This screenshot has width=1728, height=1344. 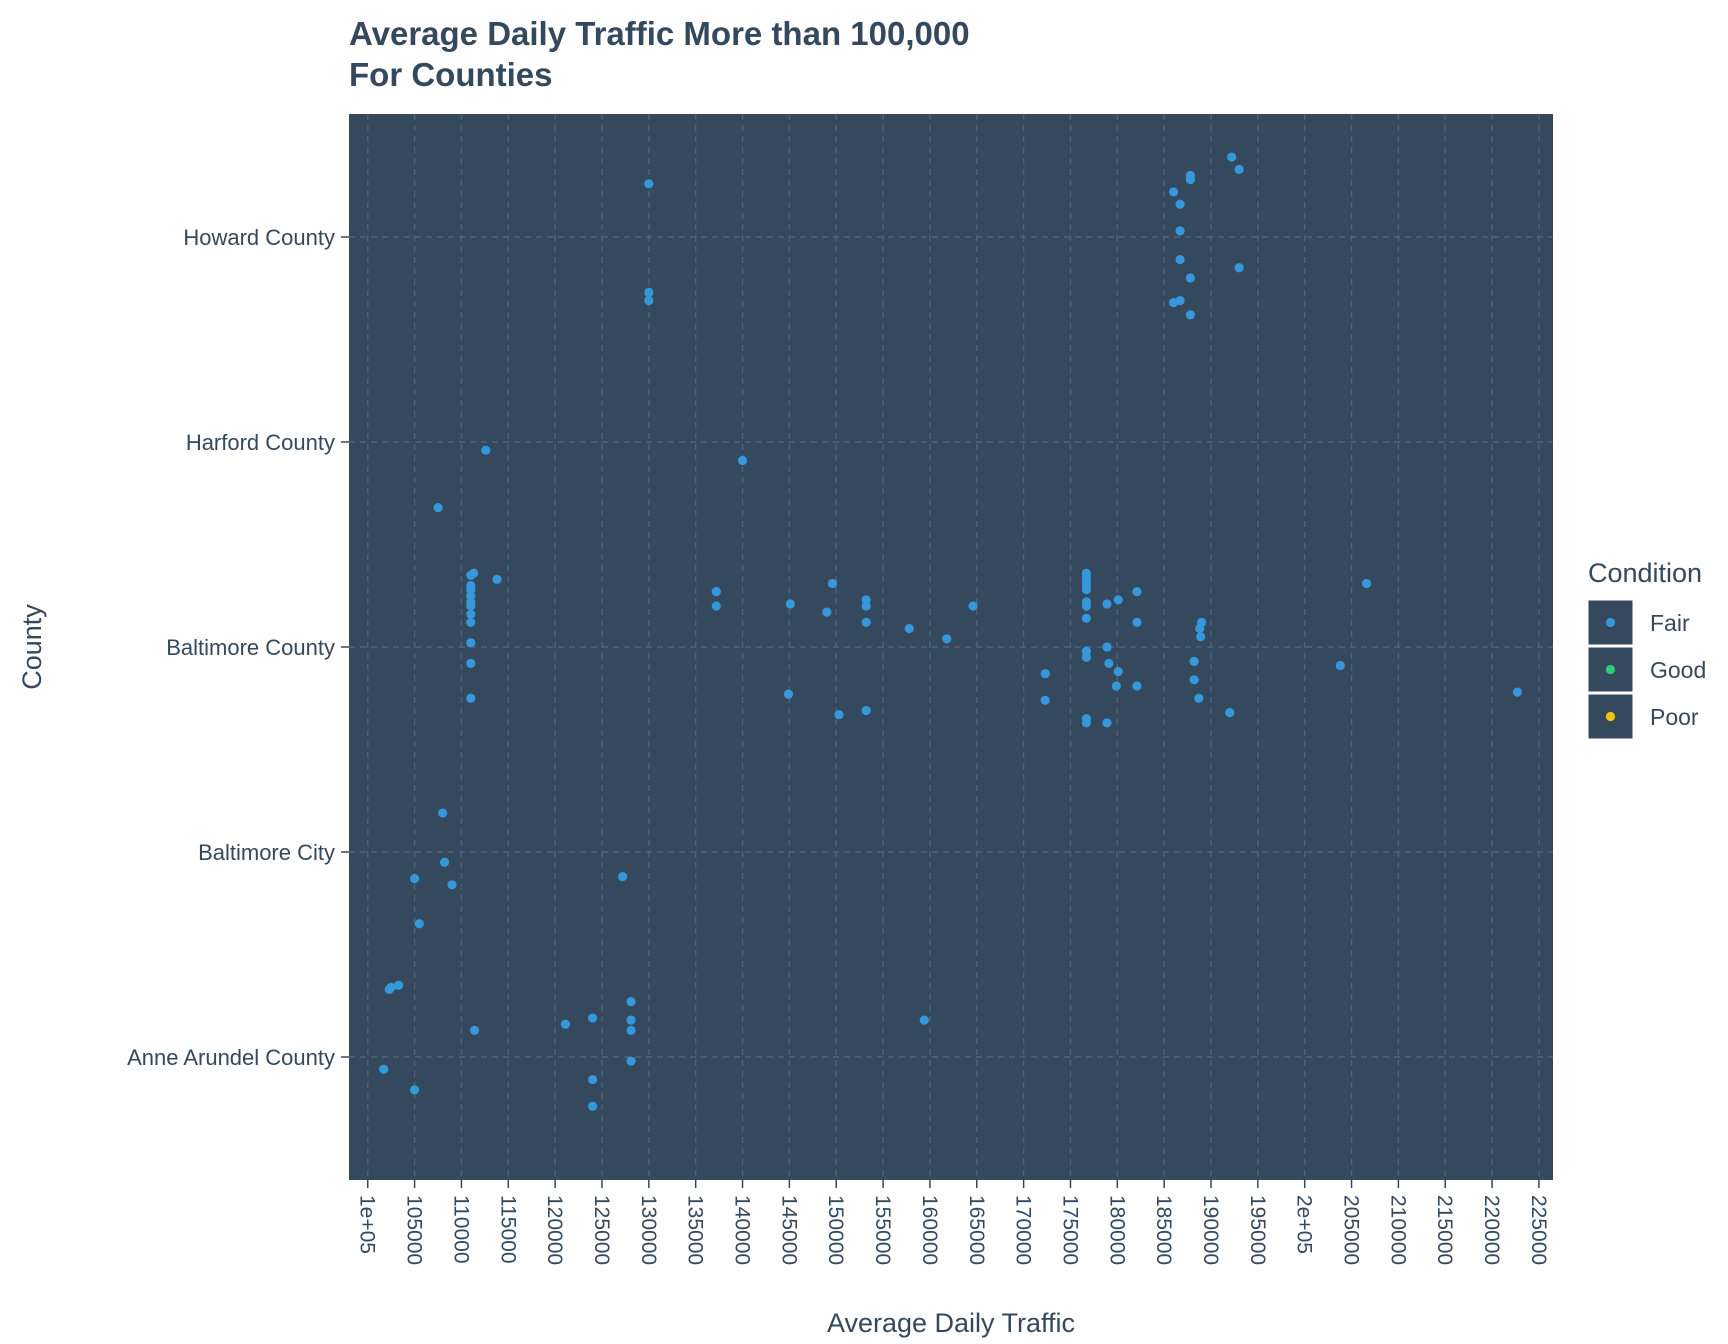 I want to click on x-tick-label: 1e+05, so click(x=367, y=1224).